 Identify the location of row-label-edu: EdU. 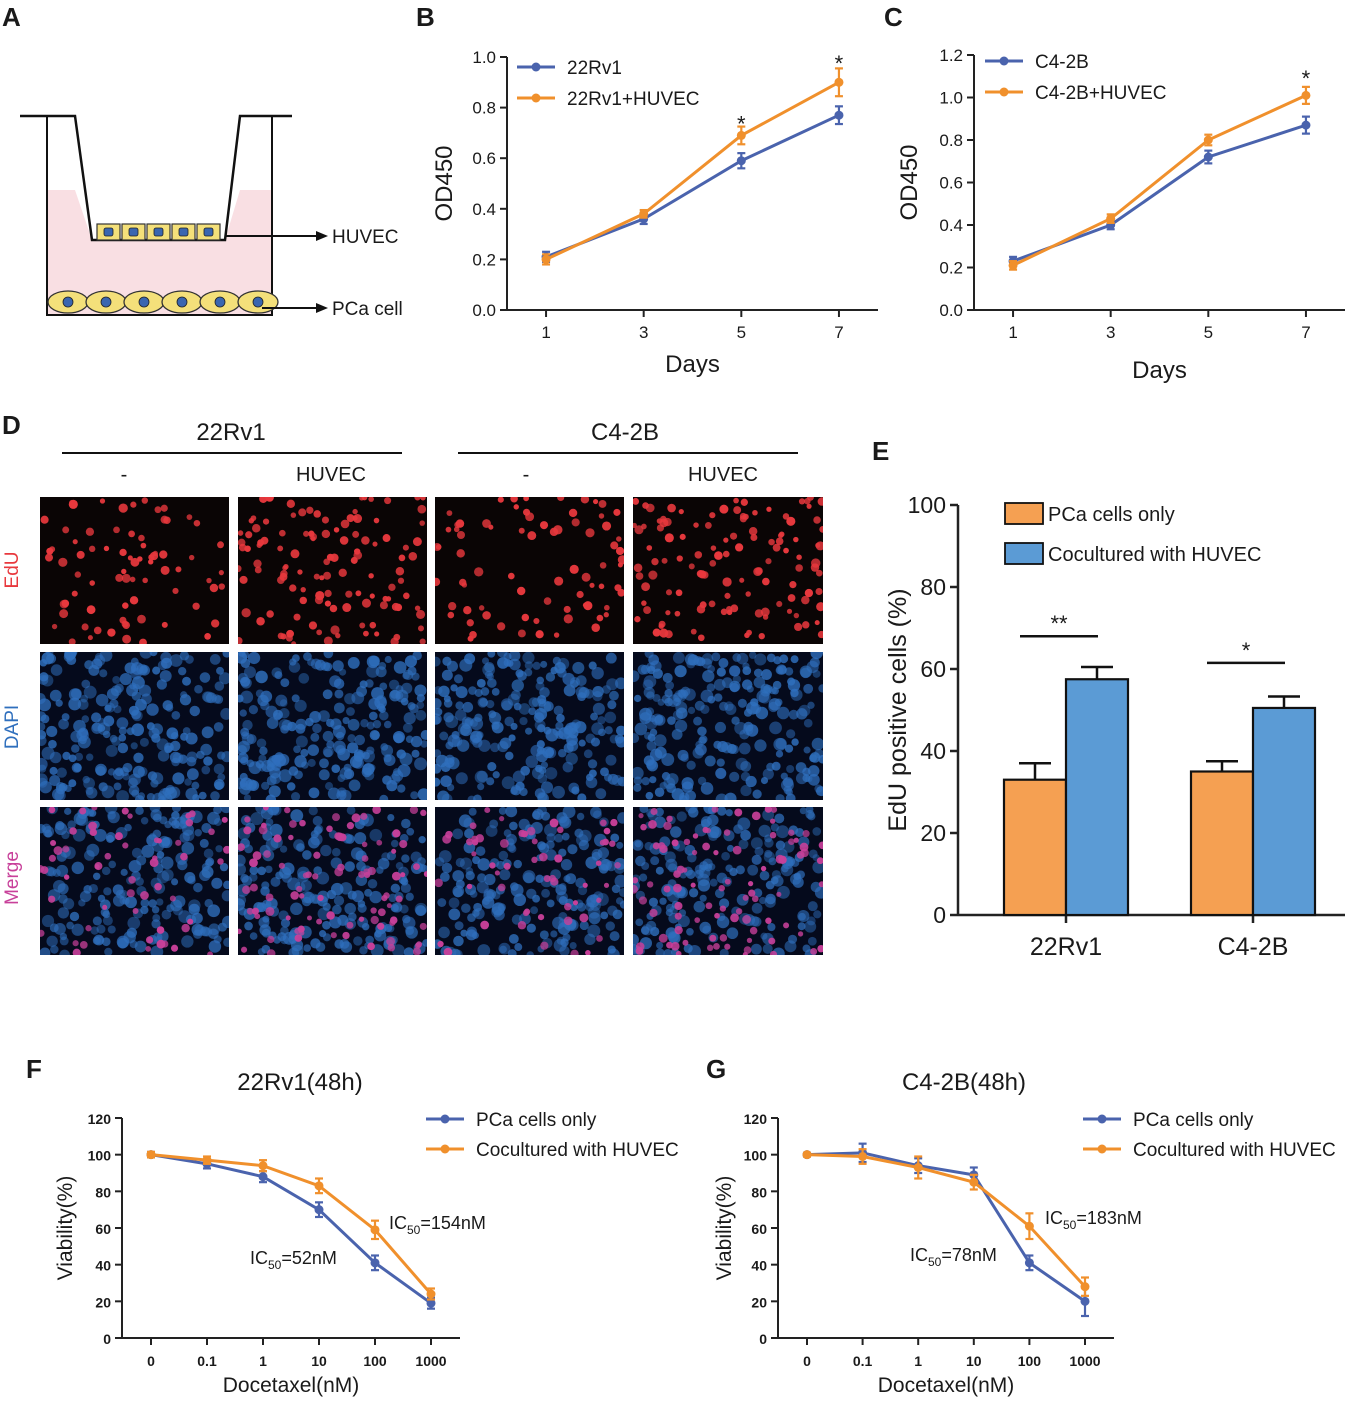
(12, 570).